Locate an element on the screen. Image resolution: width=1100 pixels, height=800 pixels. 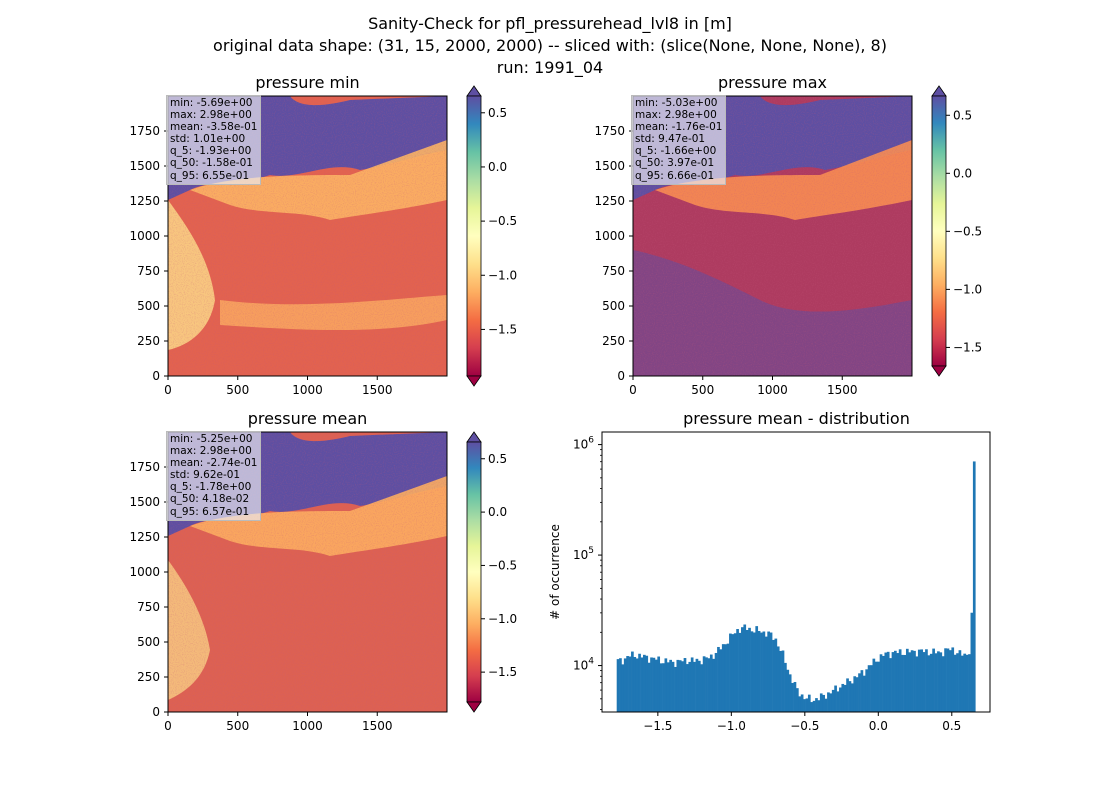
colorbar: −1.5 −1.0 −0.5 0.0 0.5 is located at coordinates (491, 236).